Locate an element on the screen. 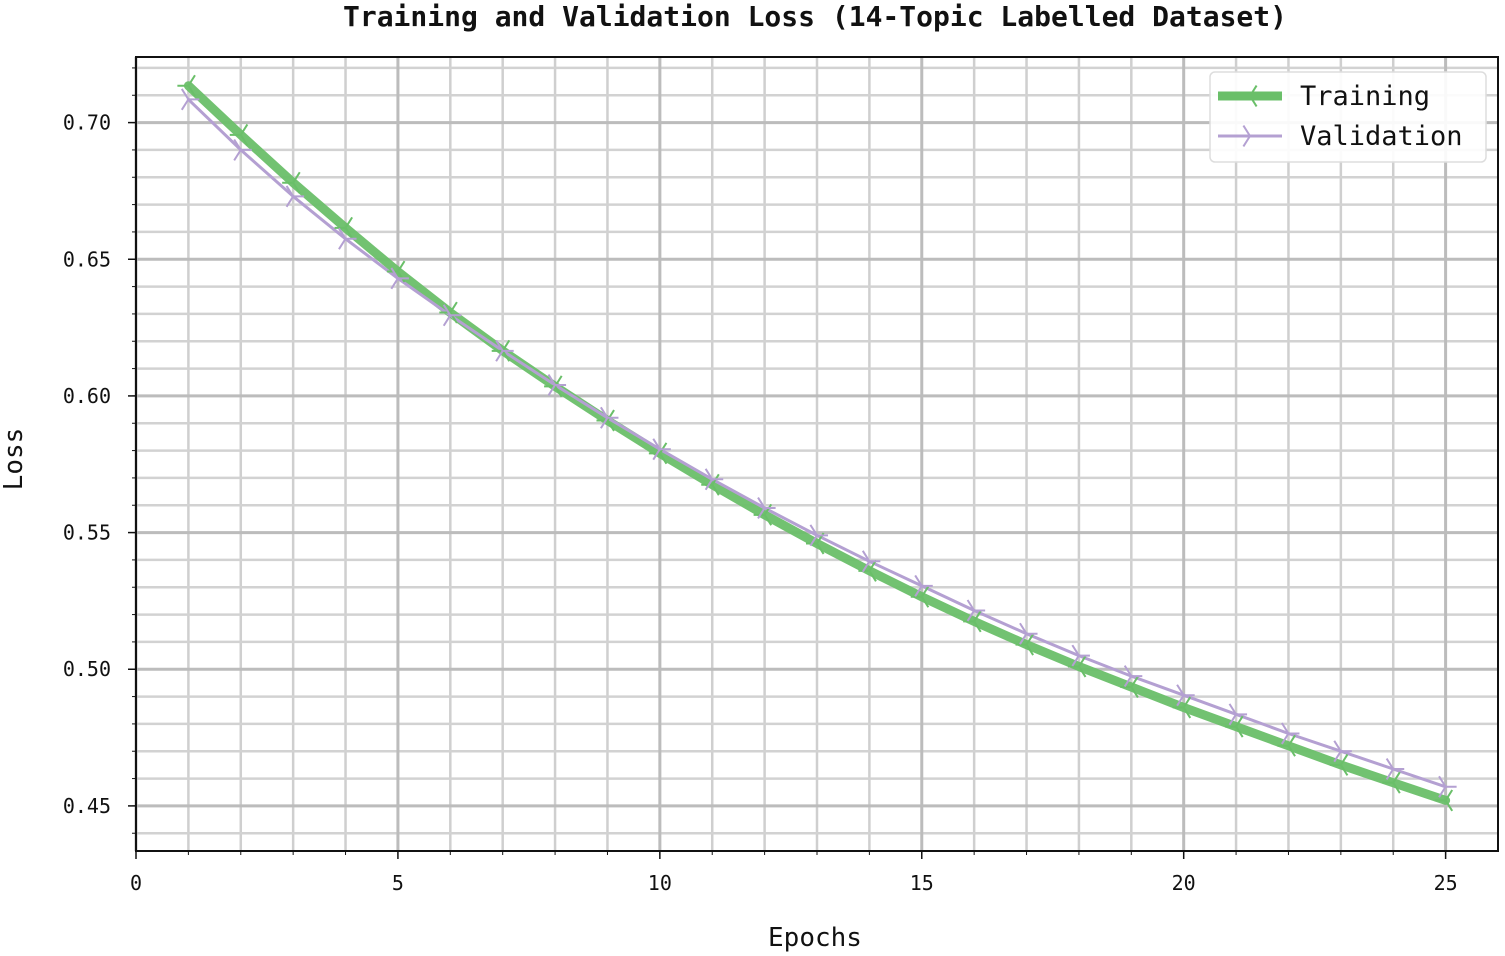 Image resolution: width=1505 pixels, height=956 pixels. legend-marker-validation is located at coordinates (1251, 136).